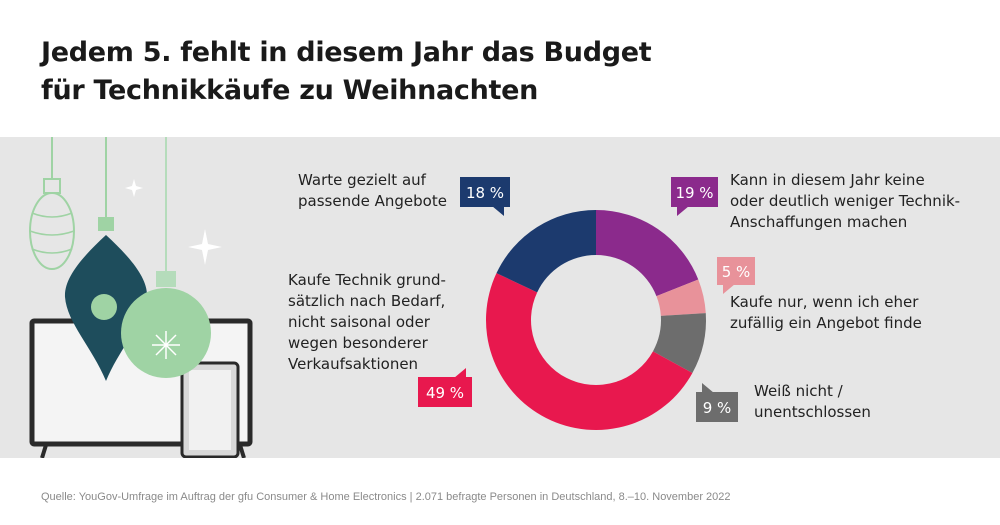 Image resolution: width=1000 pixels, height=525 pixels. Describe the element at coordinates (106, 259) in the screenshot. I see `ornament-teal-icon` at that location.